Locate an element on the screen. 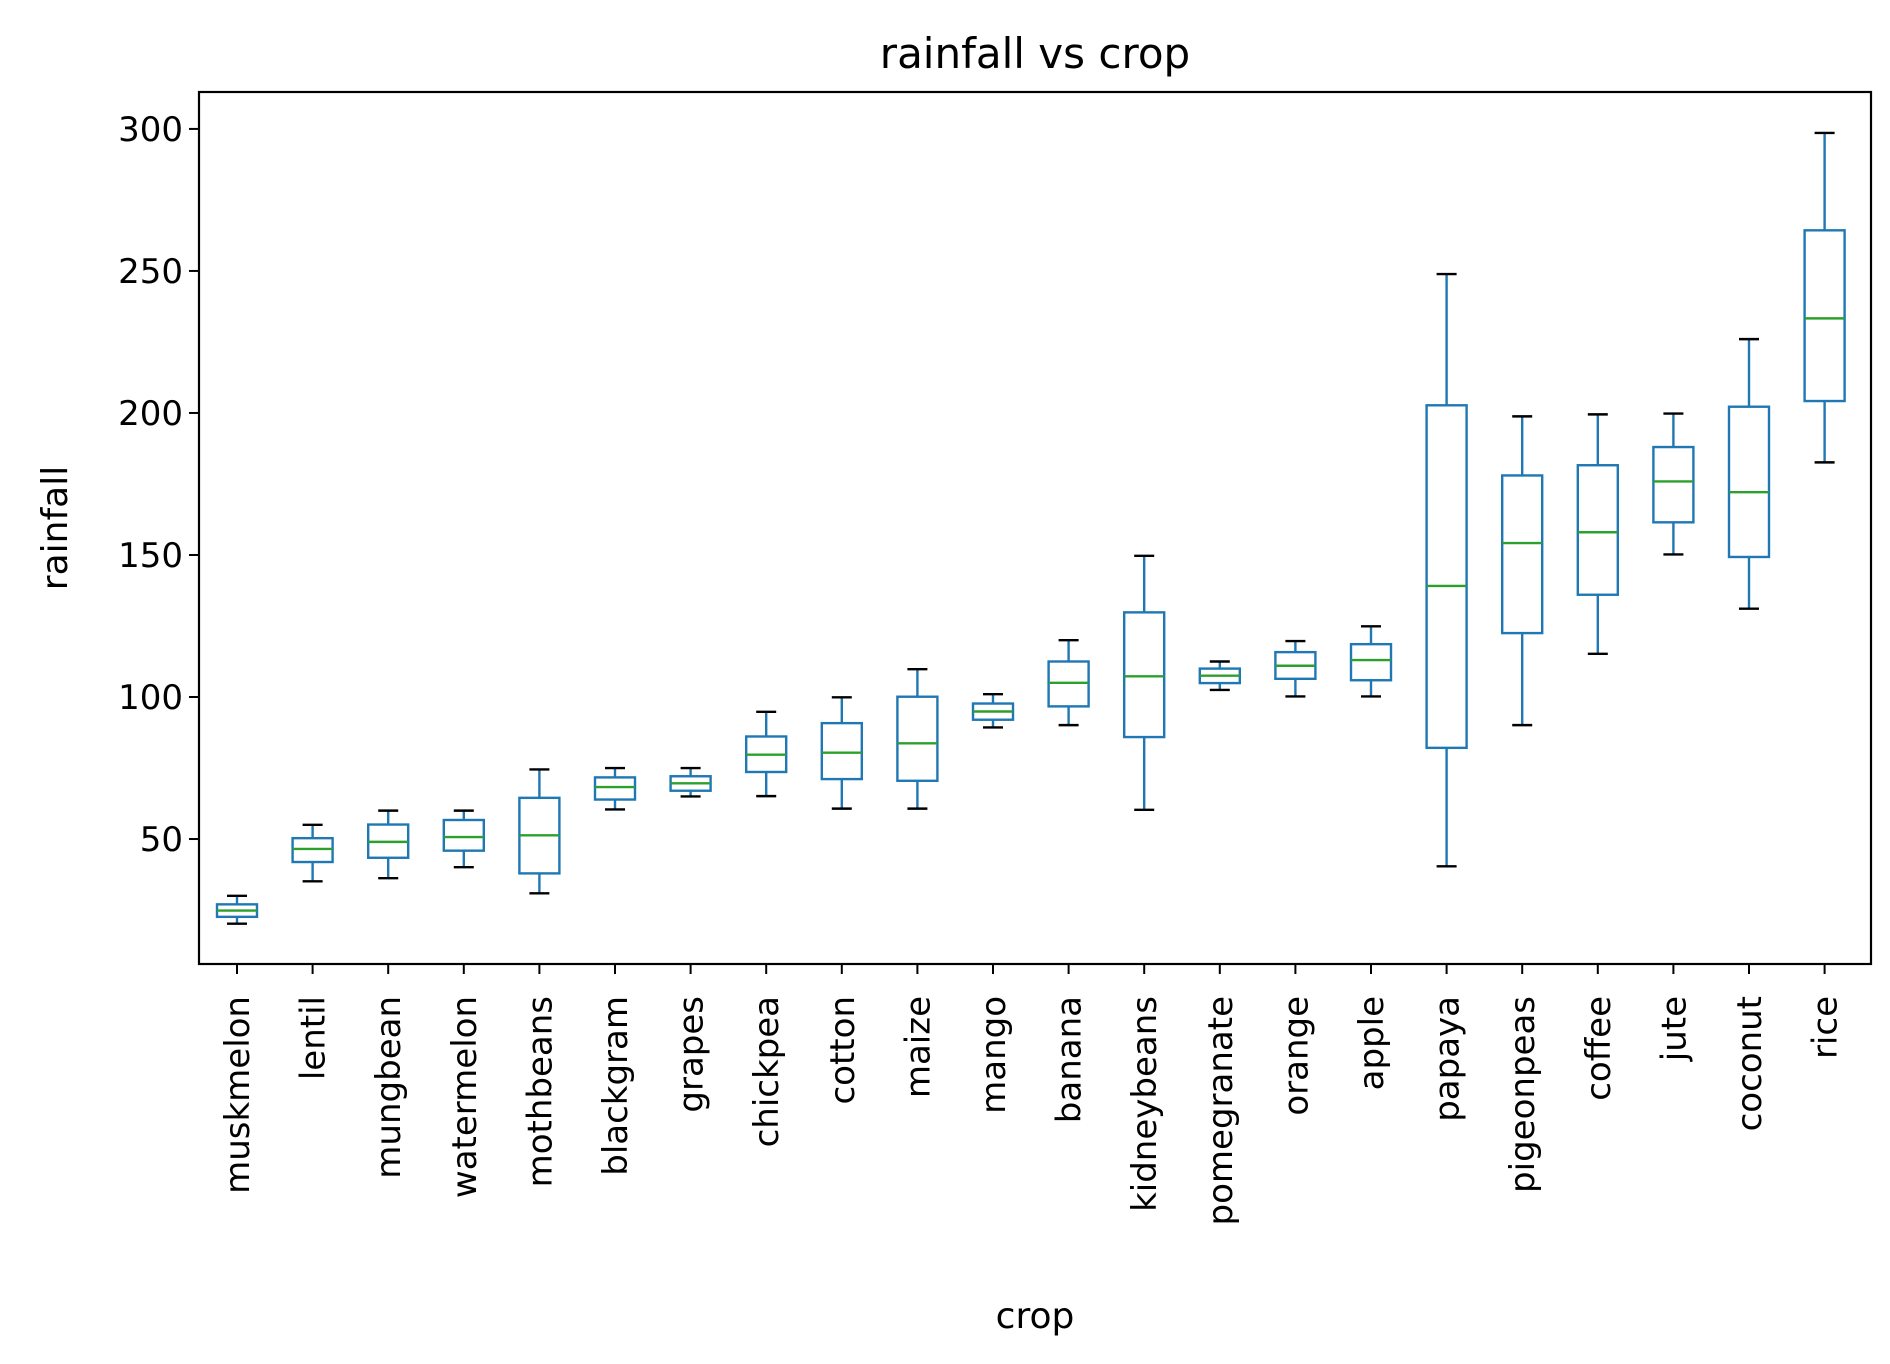 This screenshot has height=1364, width=1890. box-coconut is located at coordinates (1749, 473).